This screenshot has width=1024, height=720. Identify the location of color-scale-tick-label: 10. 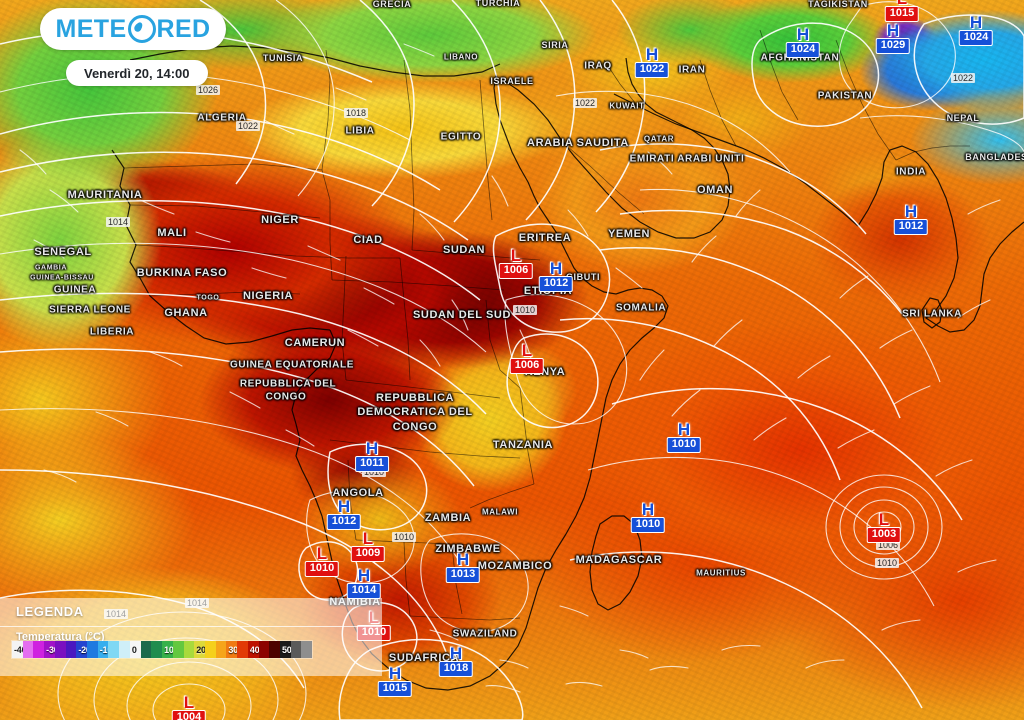
(169, 649).